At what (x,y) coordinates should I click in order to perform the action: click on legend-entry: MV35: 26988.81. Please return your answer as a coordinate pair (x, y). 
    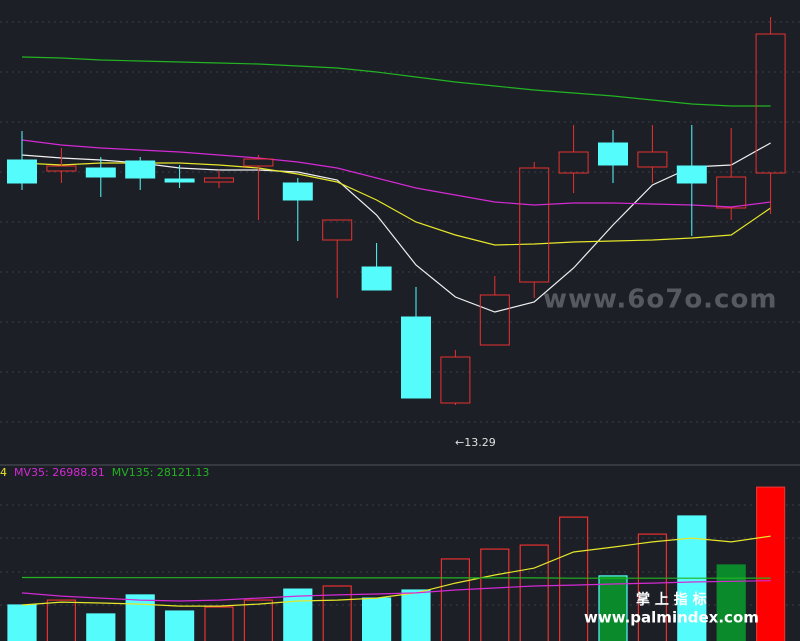
    Looking at the image, I should click on (59, 472).